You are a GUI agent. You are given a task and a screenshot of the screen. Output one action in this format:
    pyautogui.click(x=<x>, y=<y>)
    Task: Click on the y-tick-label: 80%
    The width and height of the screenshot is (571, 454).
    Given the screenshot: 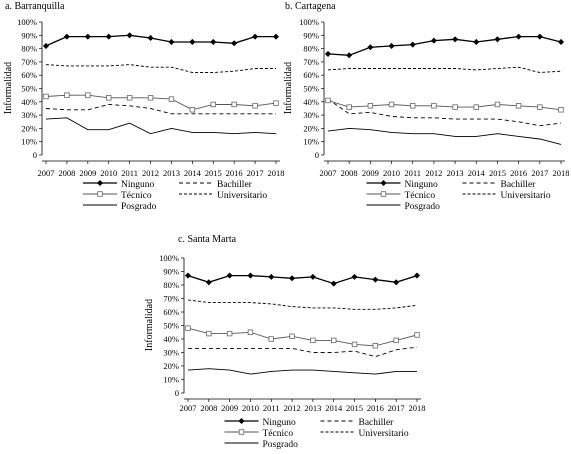 What is the action you would take?
    pyautogui.click(x=29, y=49)
    